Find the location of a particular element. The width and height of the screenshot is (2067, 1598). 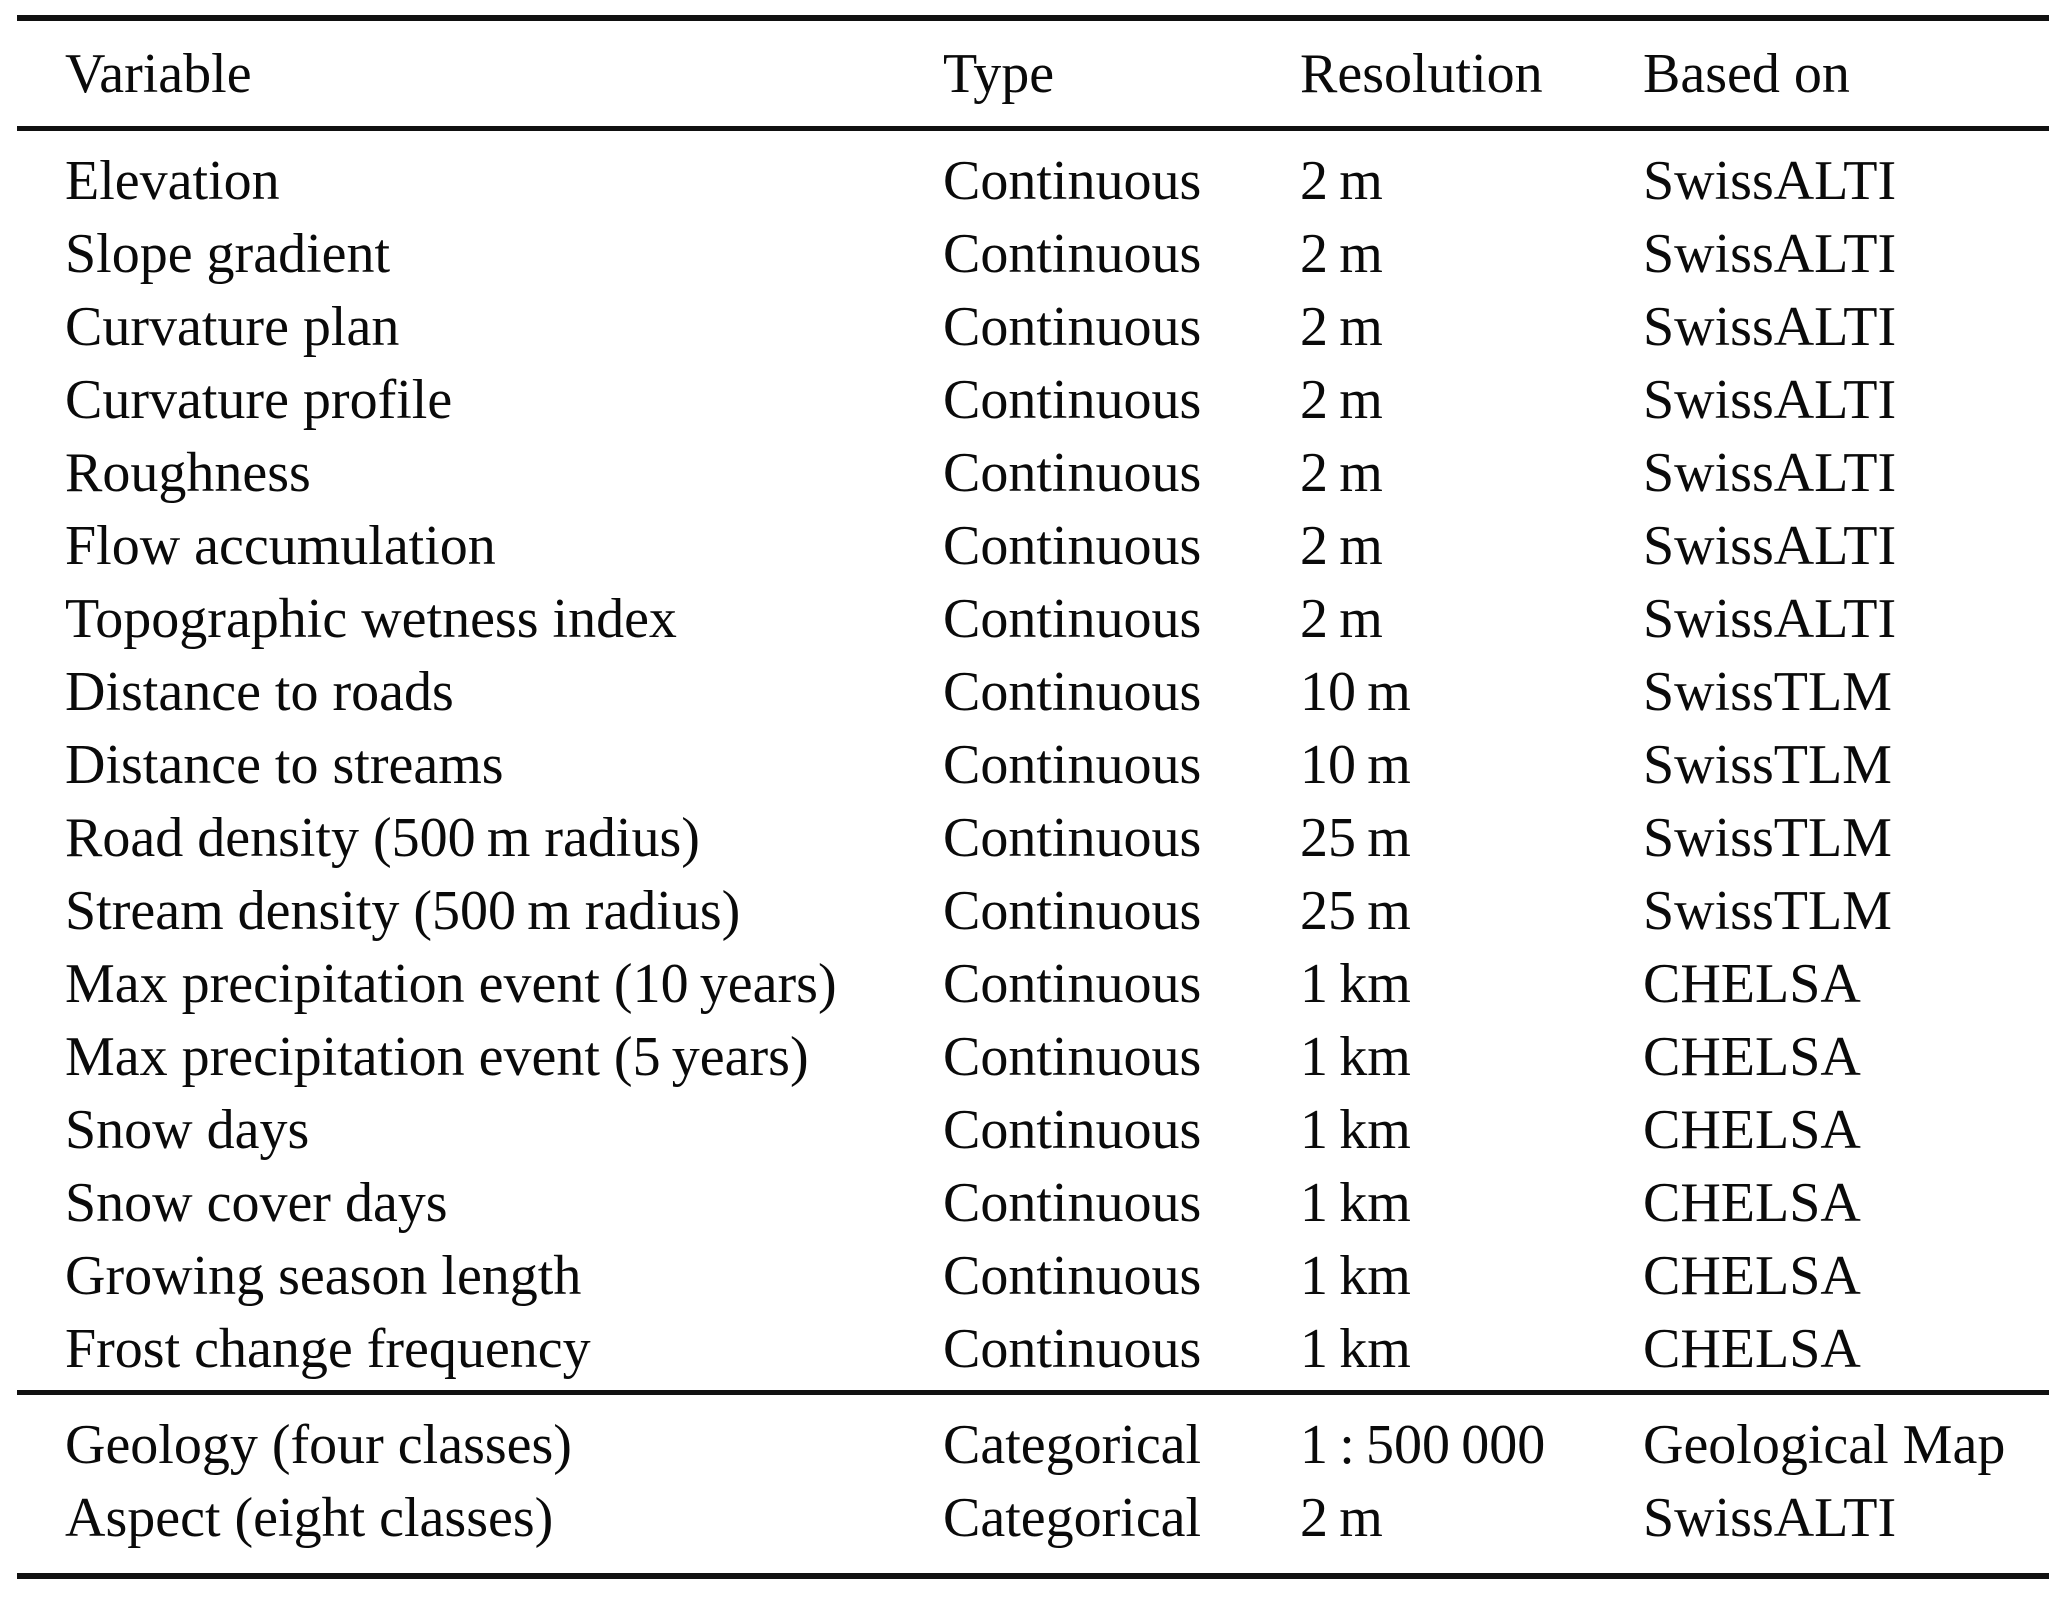

table-row: Slope gradient Continuous 2 m SwissALTI is located at coordinates (1033, 254).